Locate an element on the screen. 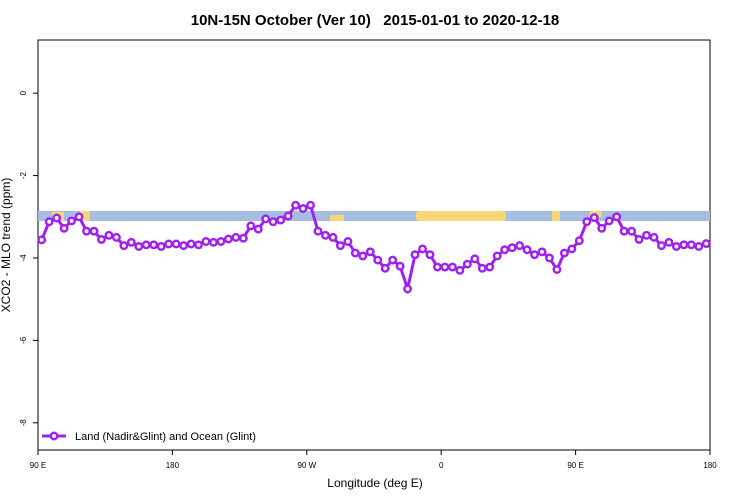 This screenshot has width=750, height=500. x-tick-label: 90 W is located at coordinates (306, 465).